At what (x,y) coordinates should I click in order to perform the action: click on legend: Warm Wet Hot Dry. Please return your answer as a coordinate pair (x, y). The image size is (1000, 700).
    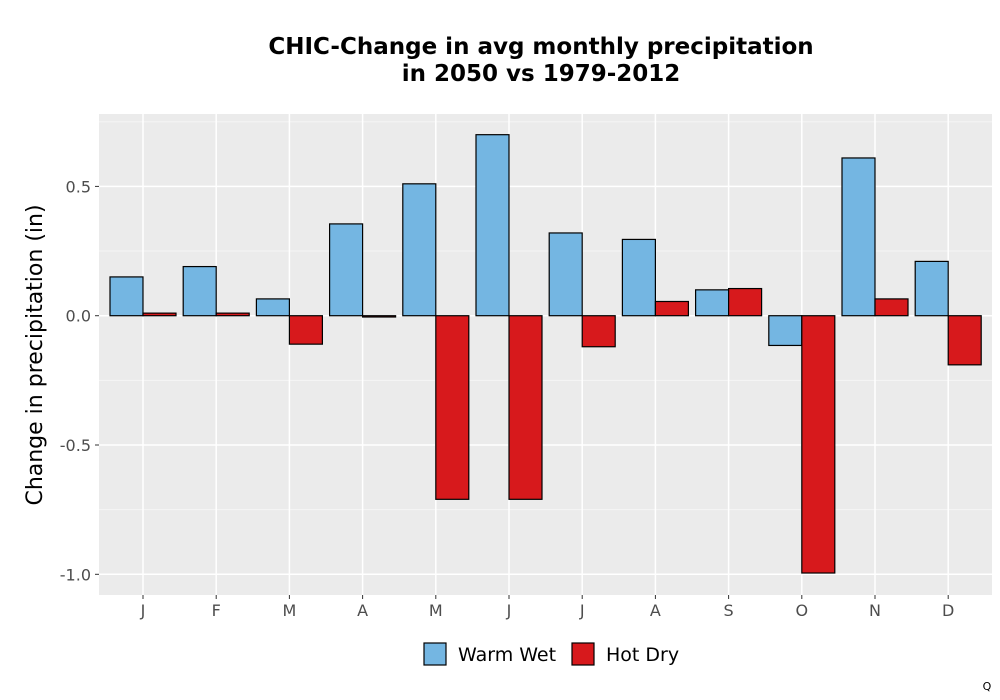
    Looking at the image, I should click on (551, 654).